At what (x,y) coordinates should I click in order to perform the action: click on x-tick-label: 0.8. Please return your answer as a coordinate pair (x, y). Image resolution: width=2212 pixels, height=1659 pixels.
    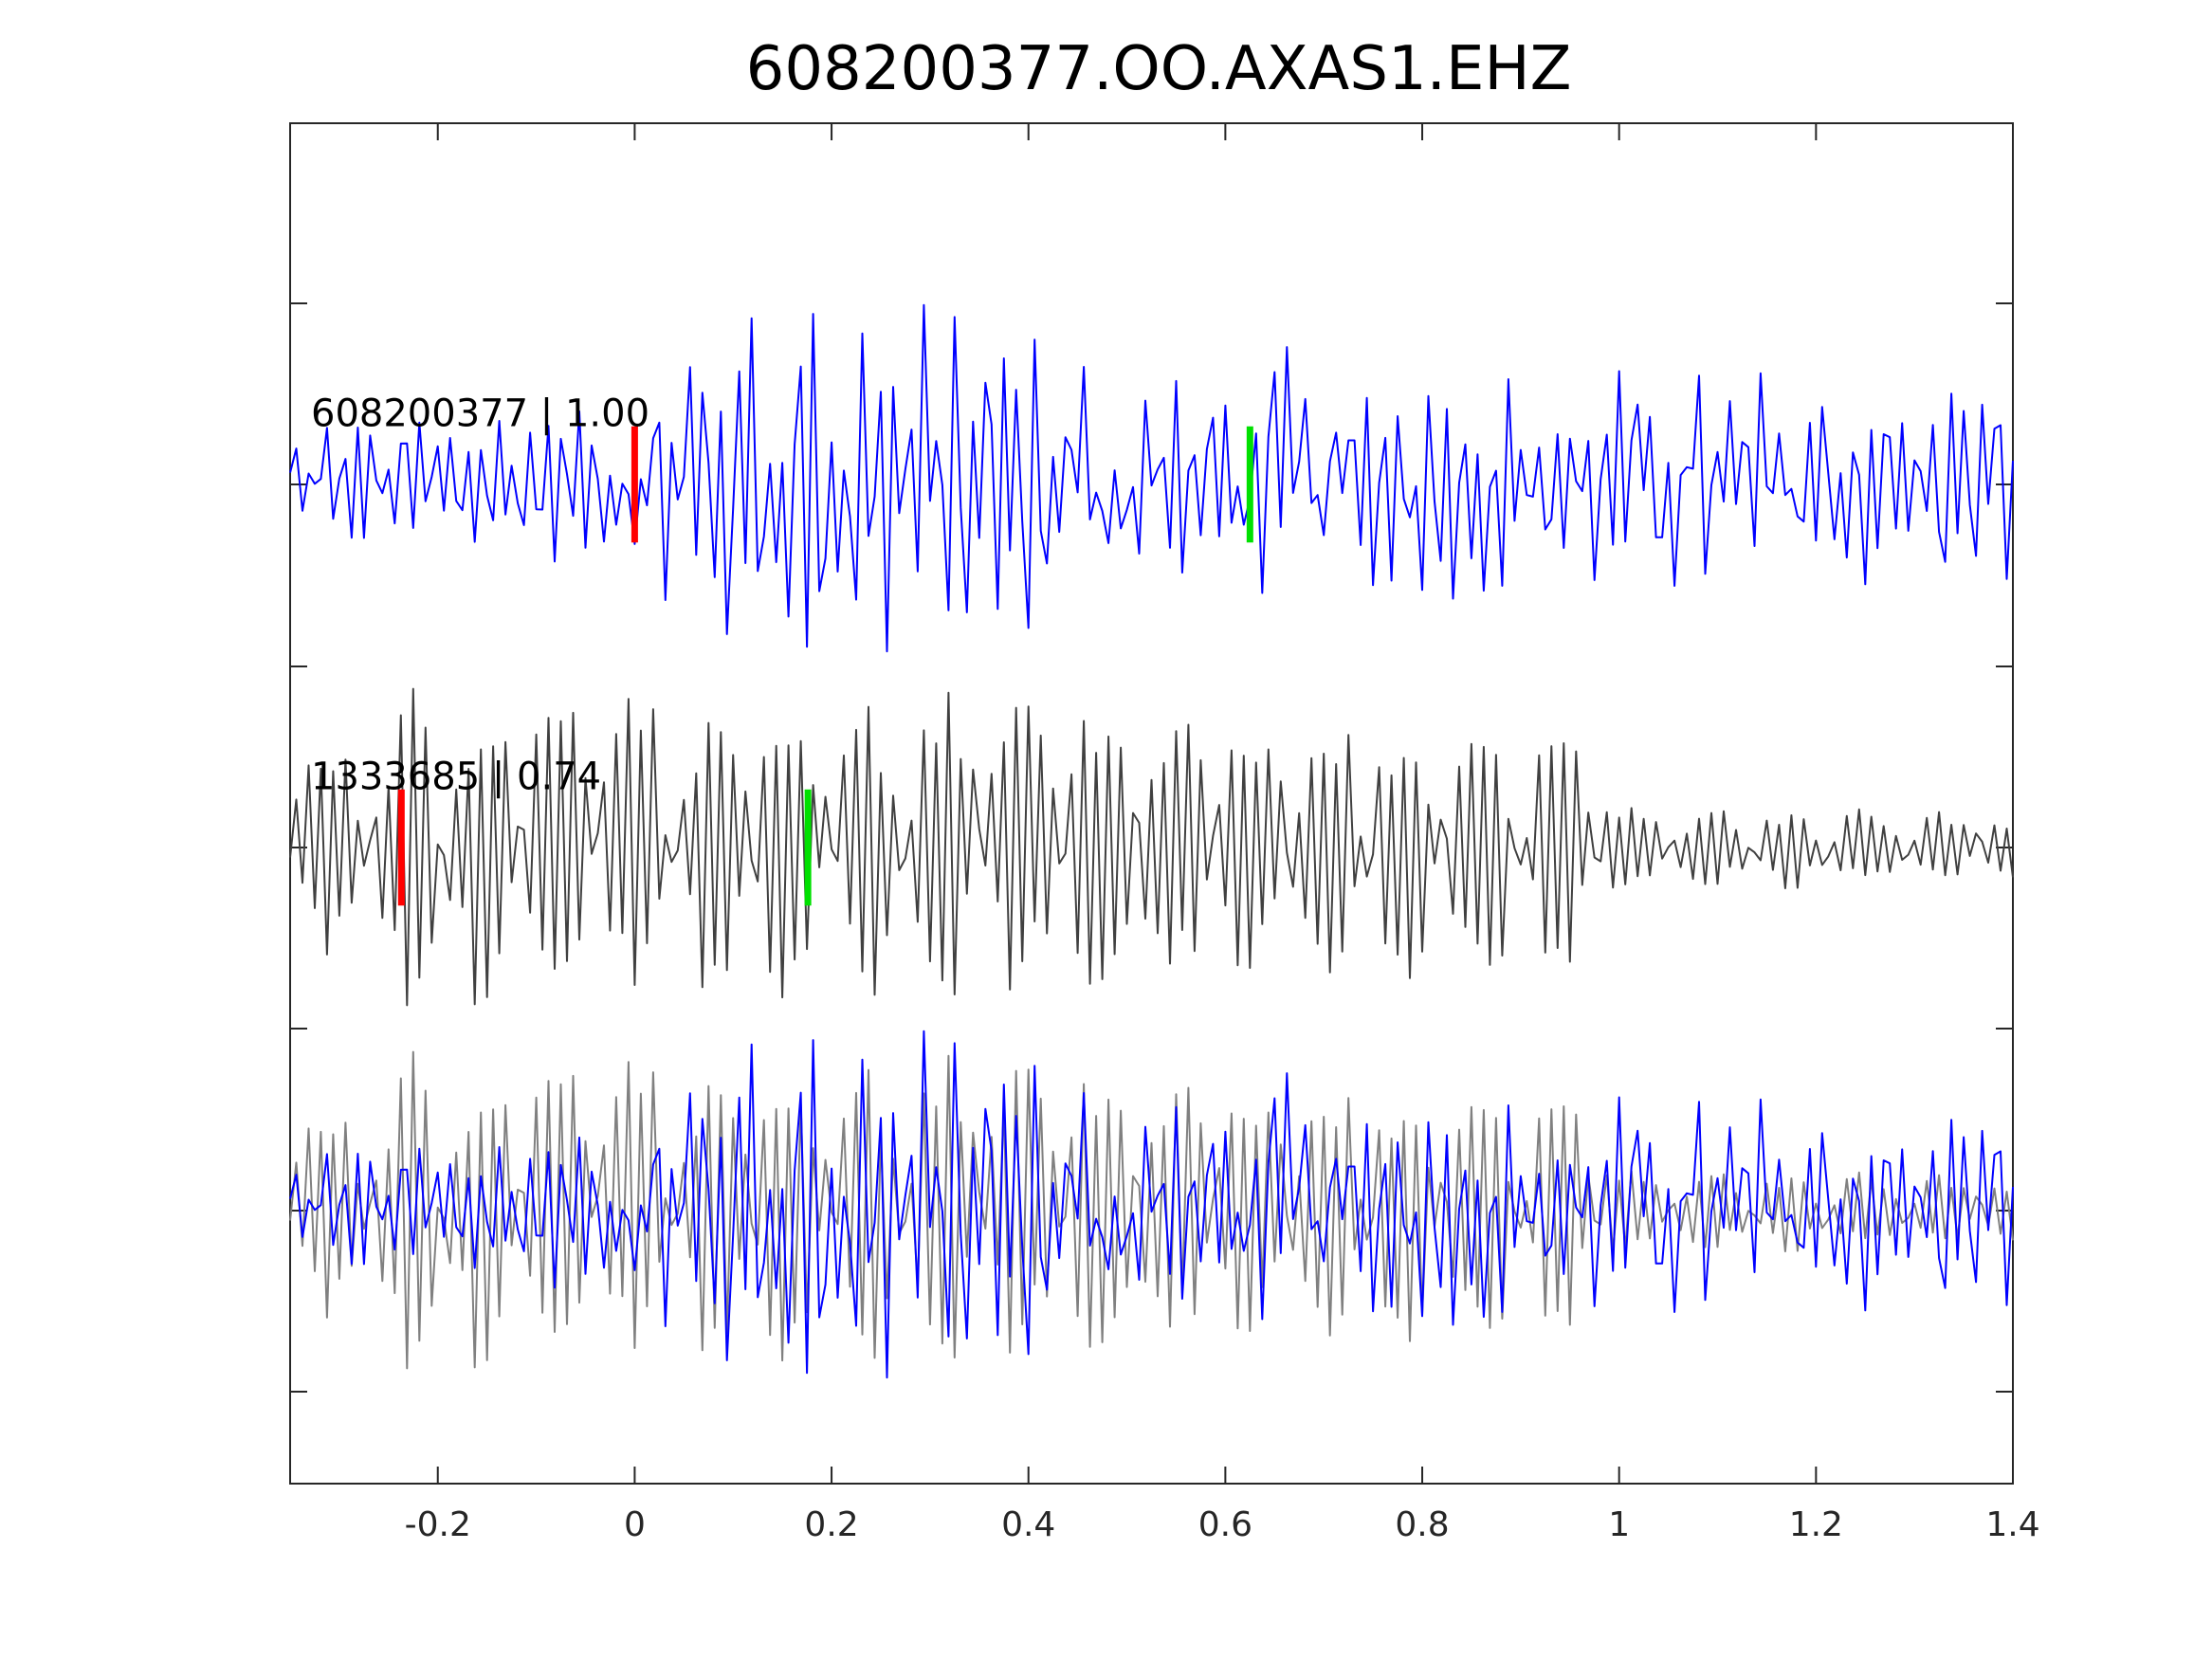
    Looking at the image, I should click on (1422, 1524).